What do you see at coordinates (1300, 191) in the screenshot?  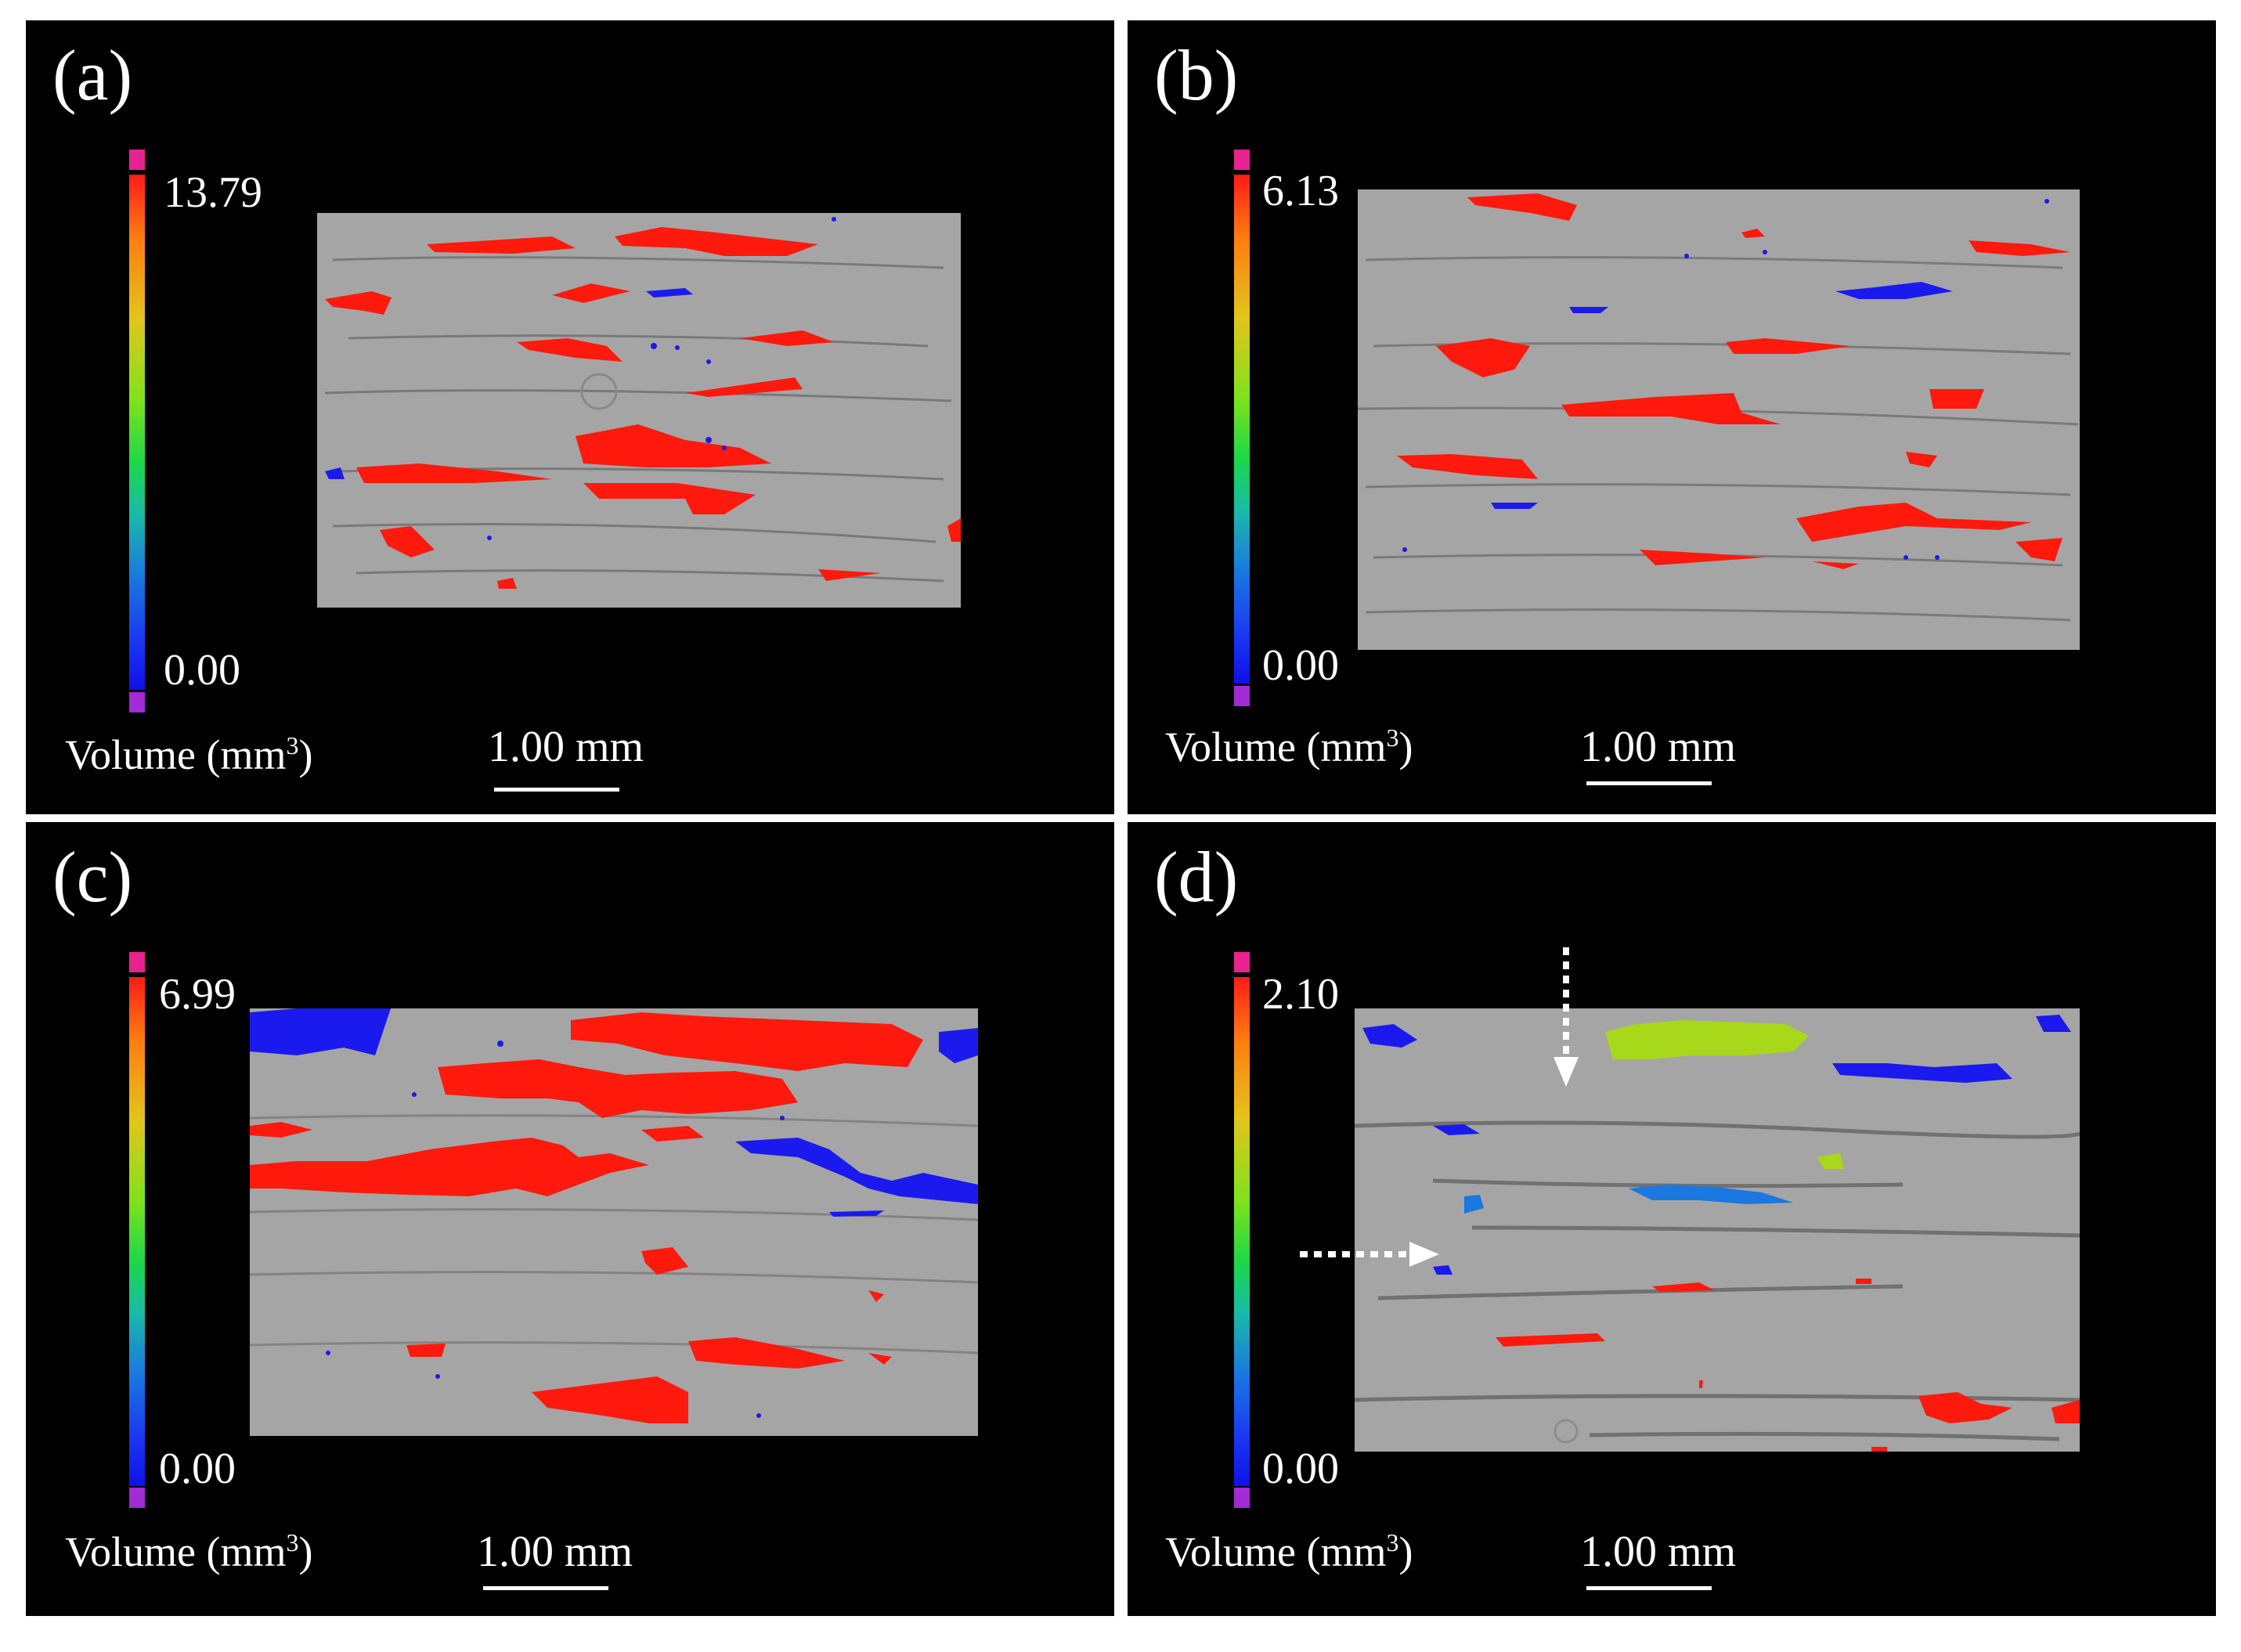 I see `colorbar-max-value: 6.13` at bounding box center [1300, 191].